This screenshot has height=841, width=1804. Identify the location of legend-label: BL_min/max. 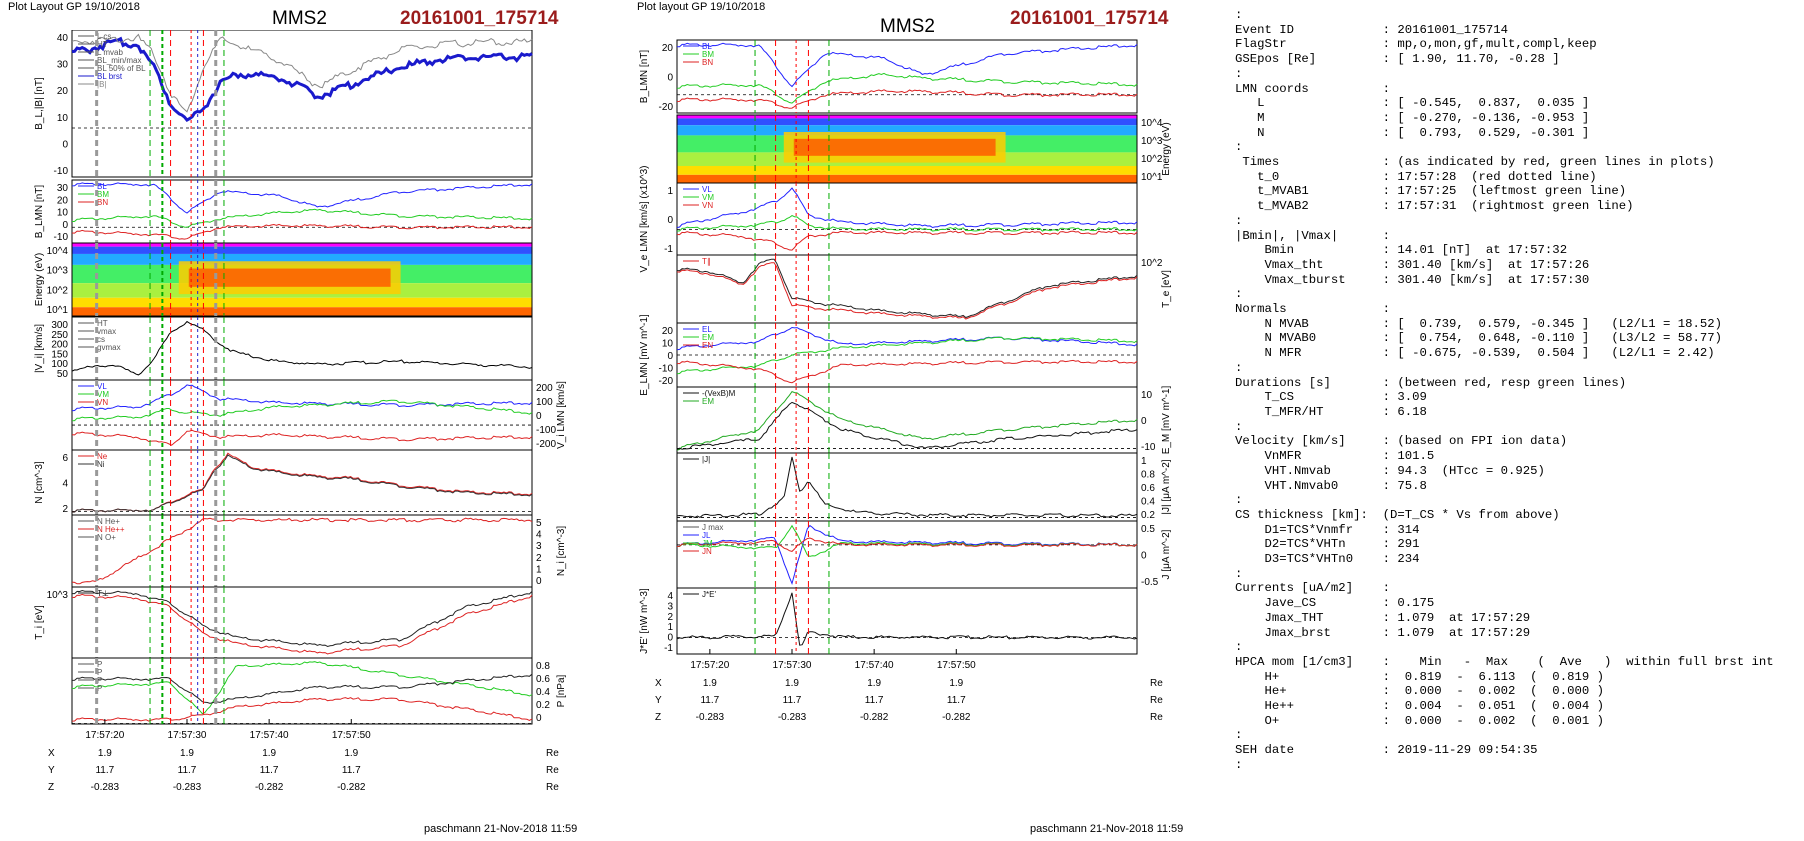
(119, 60).